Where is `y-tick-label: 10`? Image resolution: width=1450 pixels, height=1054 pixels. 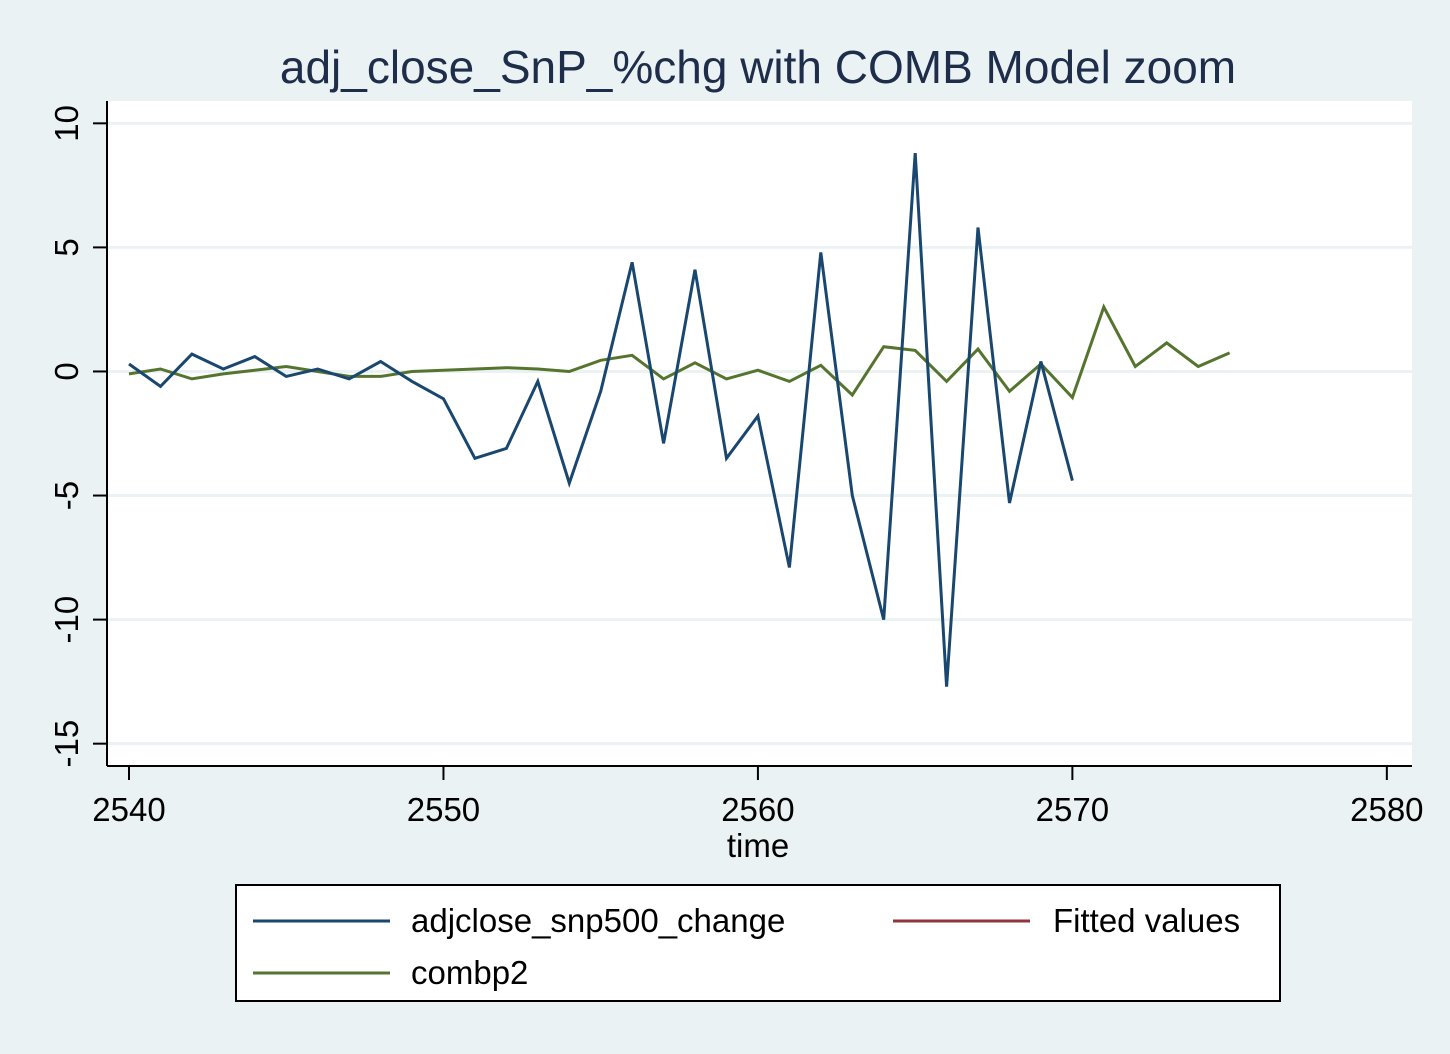 y-tick-label: 10 is located at coordinates (66, 123).